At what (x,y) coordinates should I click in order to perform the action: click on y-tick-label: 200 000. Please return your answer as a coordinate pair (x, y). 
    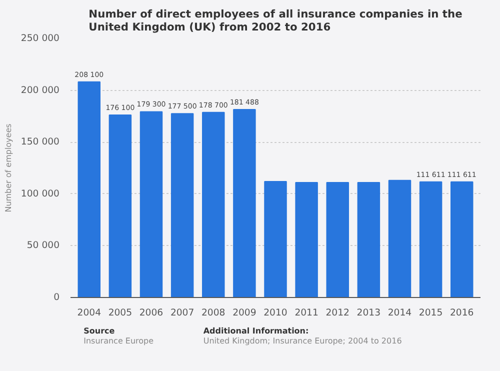
    Looking at the image, I should click on (40, 90).